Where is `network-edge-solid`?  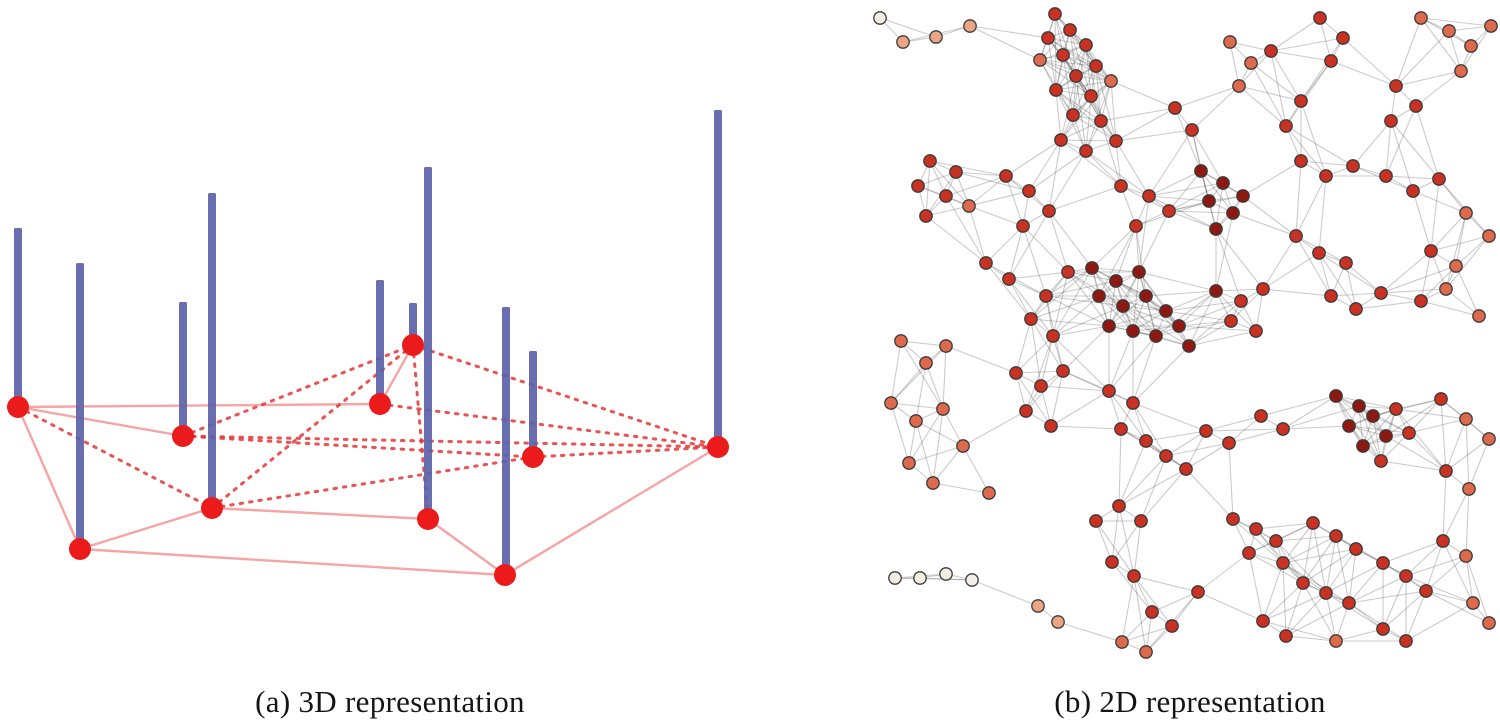
network-edge-solid is located at coordinates (100, 421).